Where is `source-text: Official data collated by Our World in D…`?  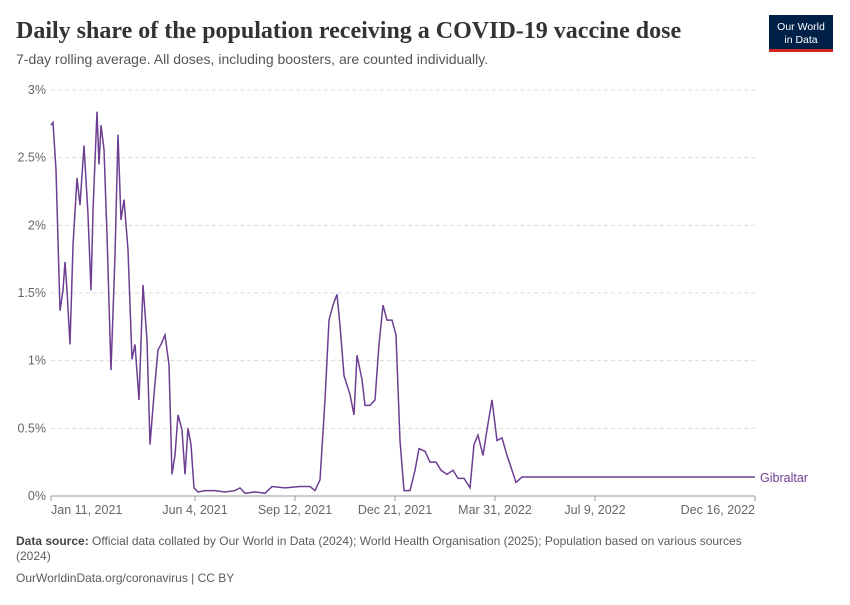
source-text: Official data collated by Our World in D… is located at coordinates (417, 541).